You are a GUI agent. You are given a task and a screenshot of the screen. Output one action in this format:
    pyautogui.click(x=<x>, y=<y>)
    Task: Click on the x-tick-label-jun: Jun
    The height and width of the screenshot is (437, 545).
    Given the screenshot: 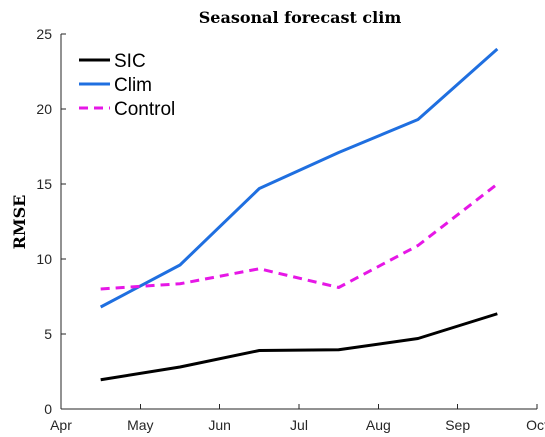 What is the action you would take?
    pyautogui.click(x=219, y=425)
    